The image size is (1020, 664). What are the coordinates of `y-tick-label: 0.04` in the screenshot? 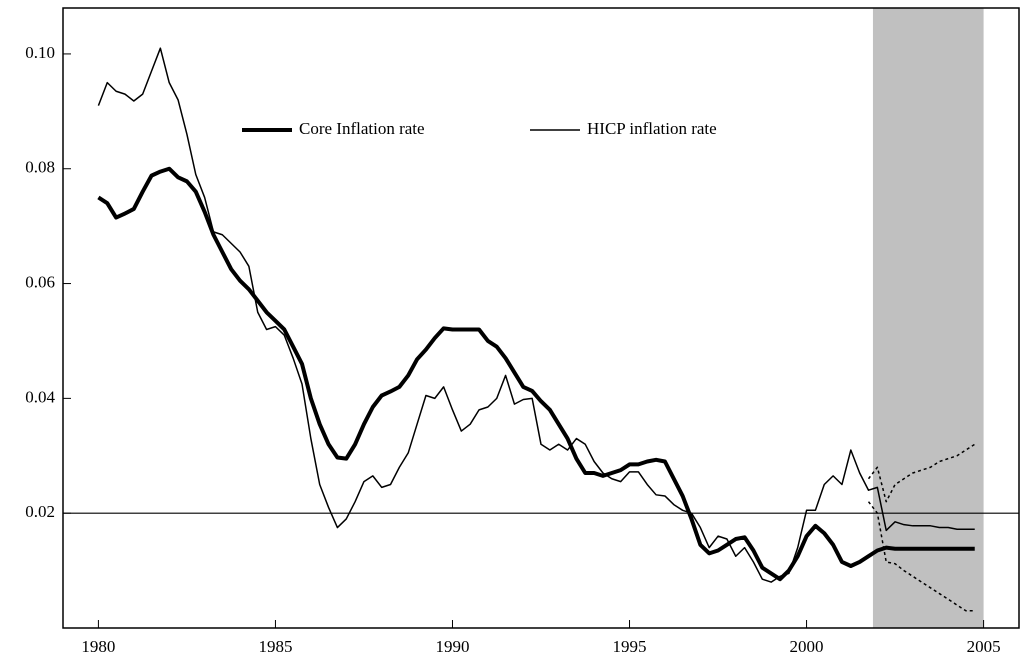 It's located at (40, 396).